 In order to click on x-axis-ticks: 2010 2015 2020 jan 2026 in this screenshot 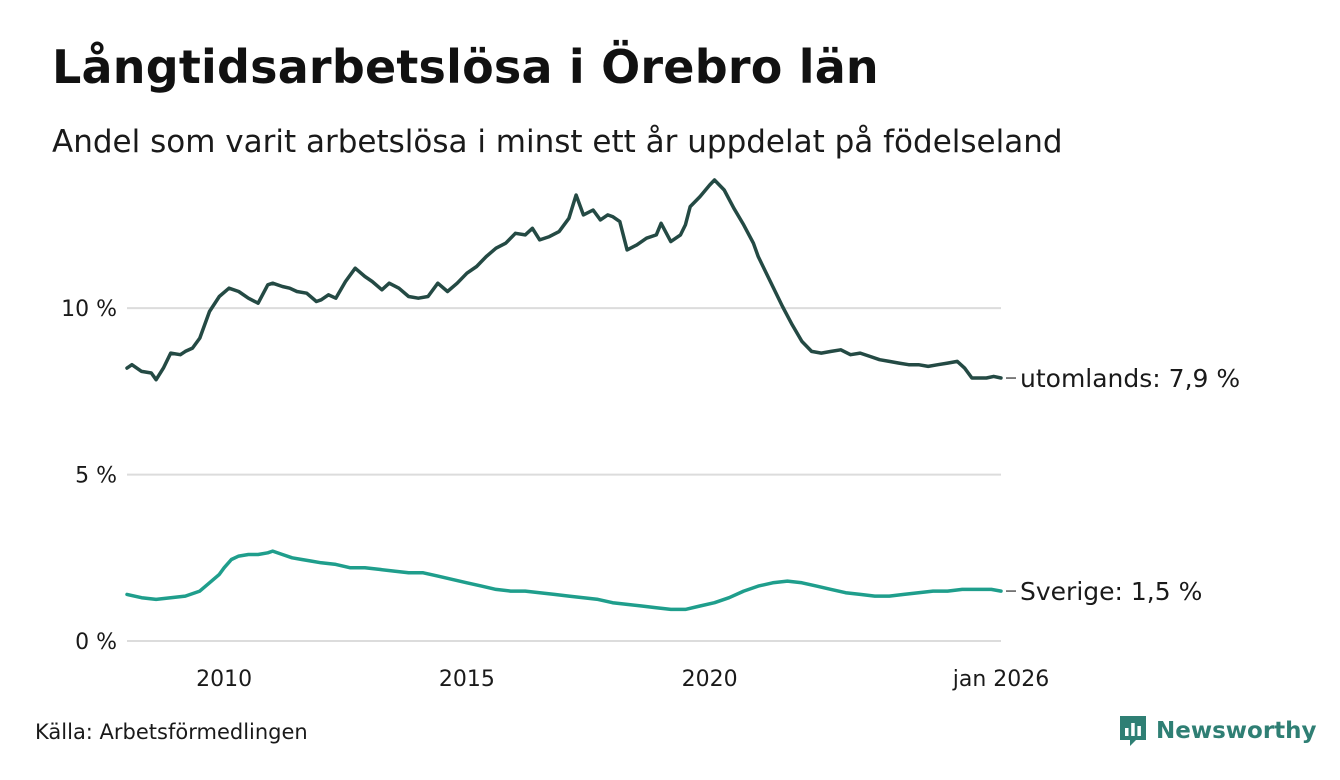, I will do `click(622, 679)`.